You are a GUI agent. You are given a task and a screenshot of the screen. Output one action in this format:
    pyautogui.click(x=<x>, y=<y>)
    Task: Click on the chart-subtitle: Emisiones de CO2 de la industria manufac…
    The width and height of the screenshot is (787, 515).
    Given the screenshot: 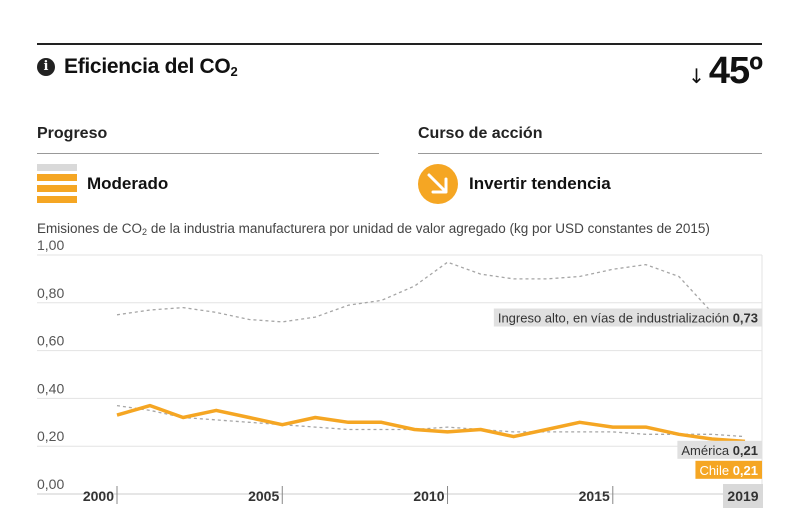 What is the action you would take?
    pyautogui.click(x=373, y=229)
    